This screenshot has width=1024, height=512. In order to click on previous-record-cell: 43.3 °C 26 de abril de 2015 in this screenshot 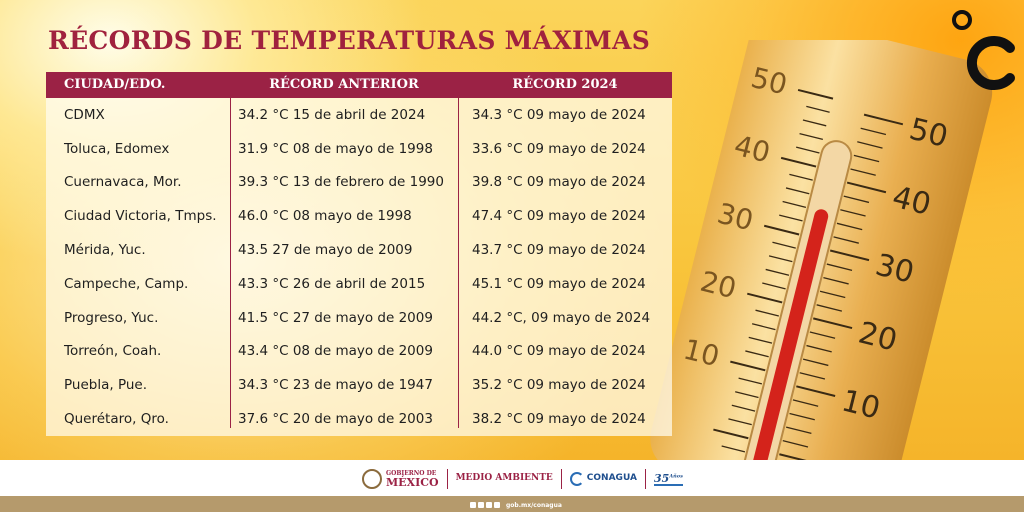, I will do `click(332, 283)`.